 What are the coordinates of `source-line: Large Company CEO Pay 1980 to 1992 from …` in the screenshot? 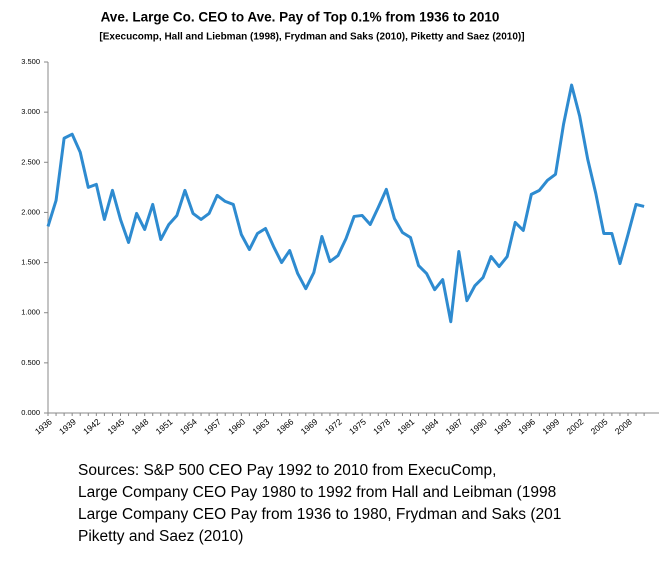 It's located at (317, 492).